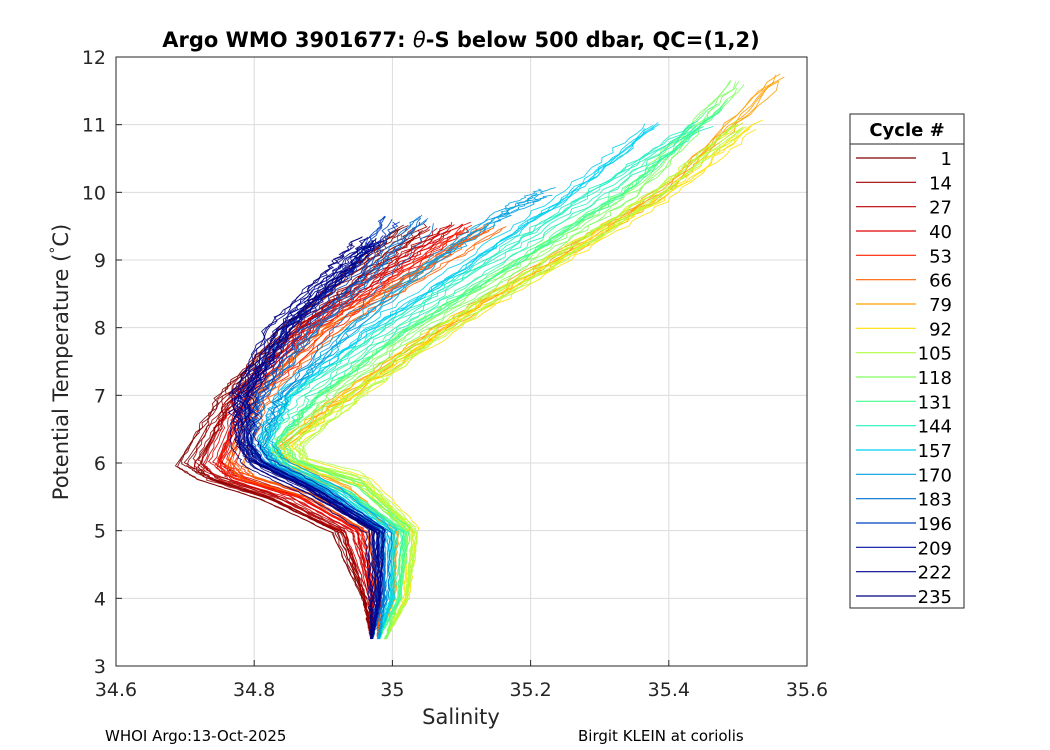 This screenshot has height=750, width=1050. Describe the element at coordinates (94, 126) in the screenshot. I see `y-tick-label: 11` at that location.